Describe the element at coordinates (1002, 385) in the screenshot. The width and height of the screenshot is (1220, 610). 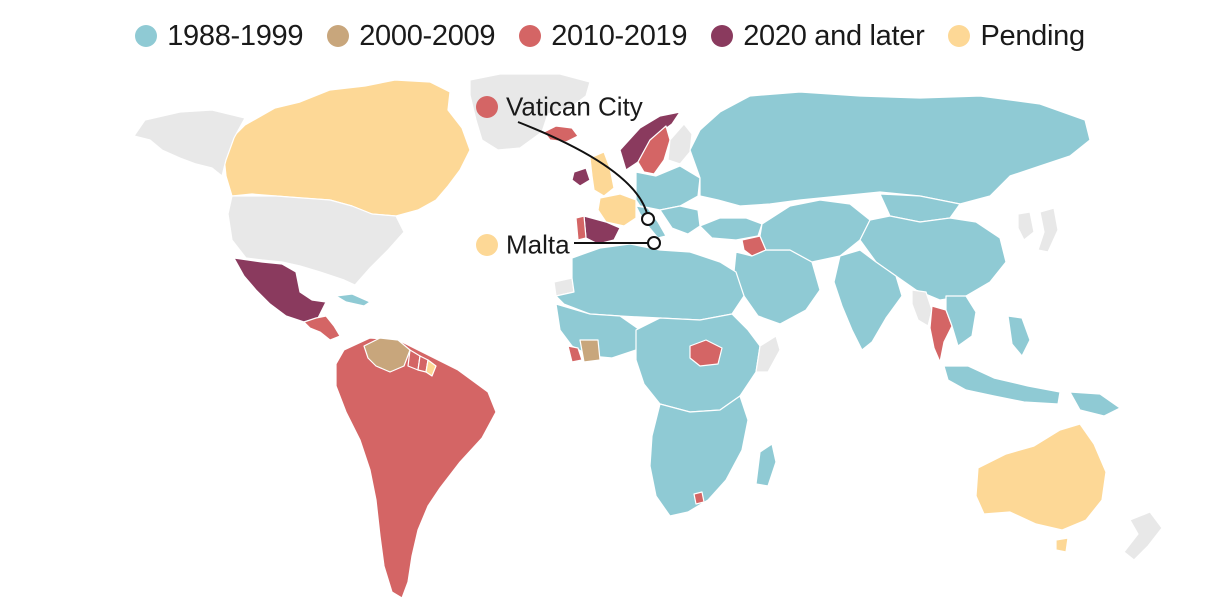
I see `region-indonesia` at that location.